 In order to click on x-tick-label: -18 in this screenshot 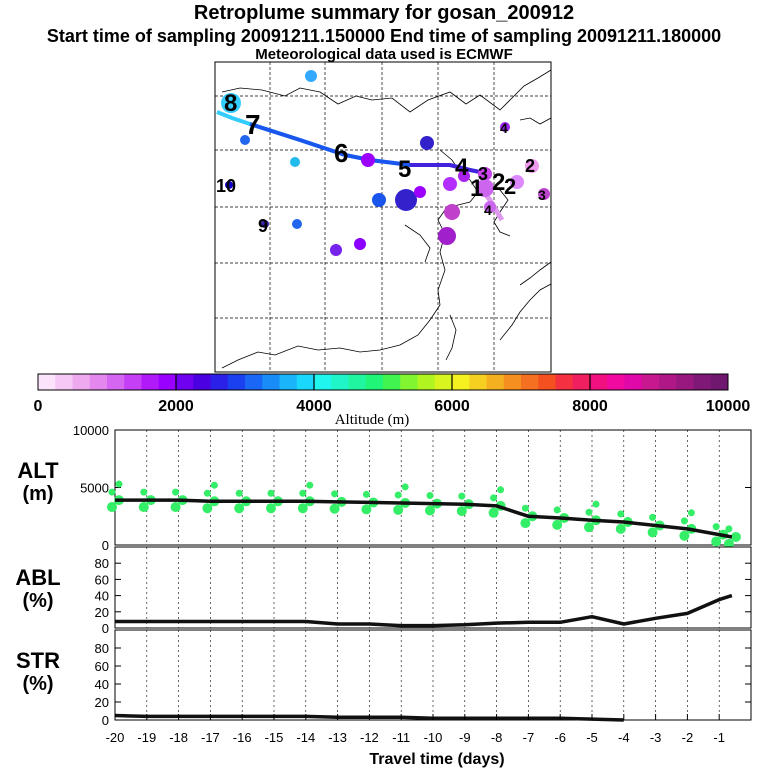, I will do `click(178, 737)`.